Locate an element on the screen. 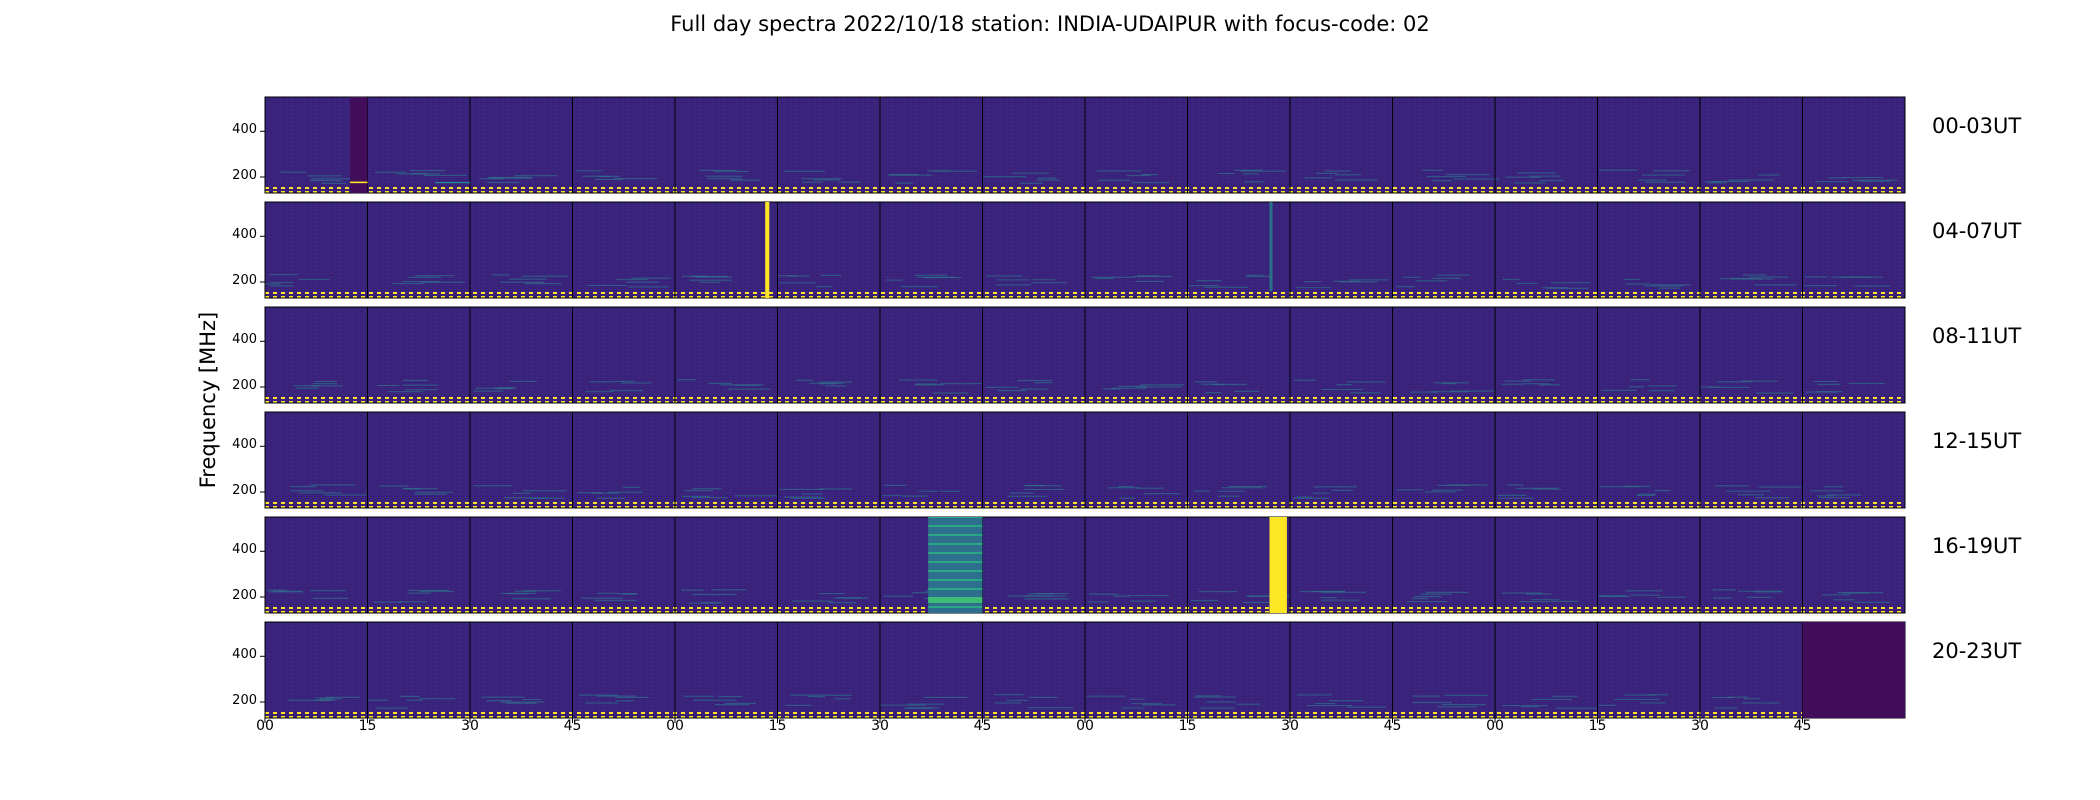  x-tick-label: 45 is located at coordinates (982, 726).